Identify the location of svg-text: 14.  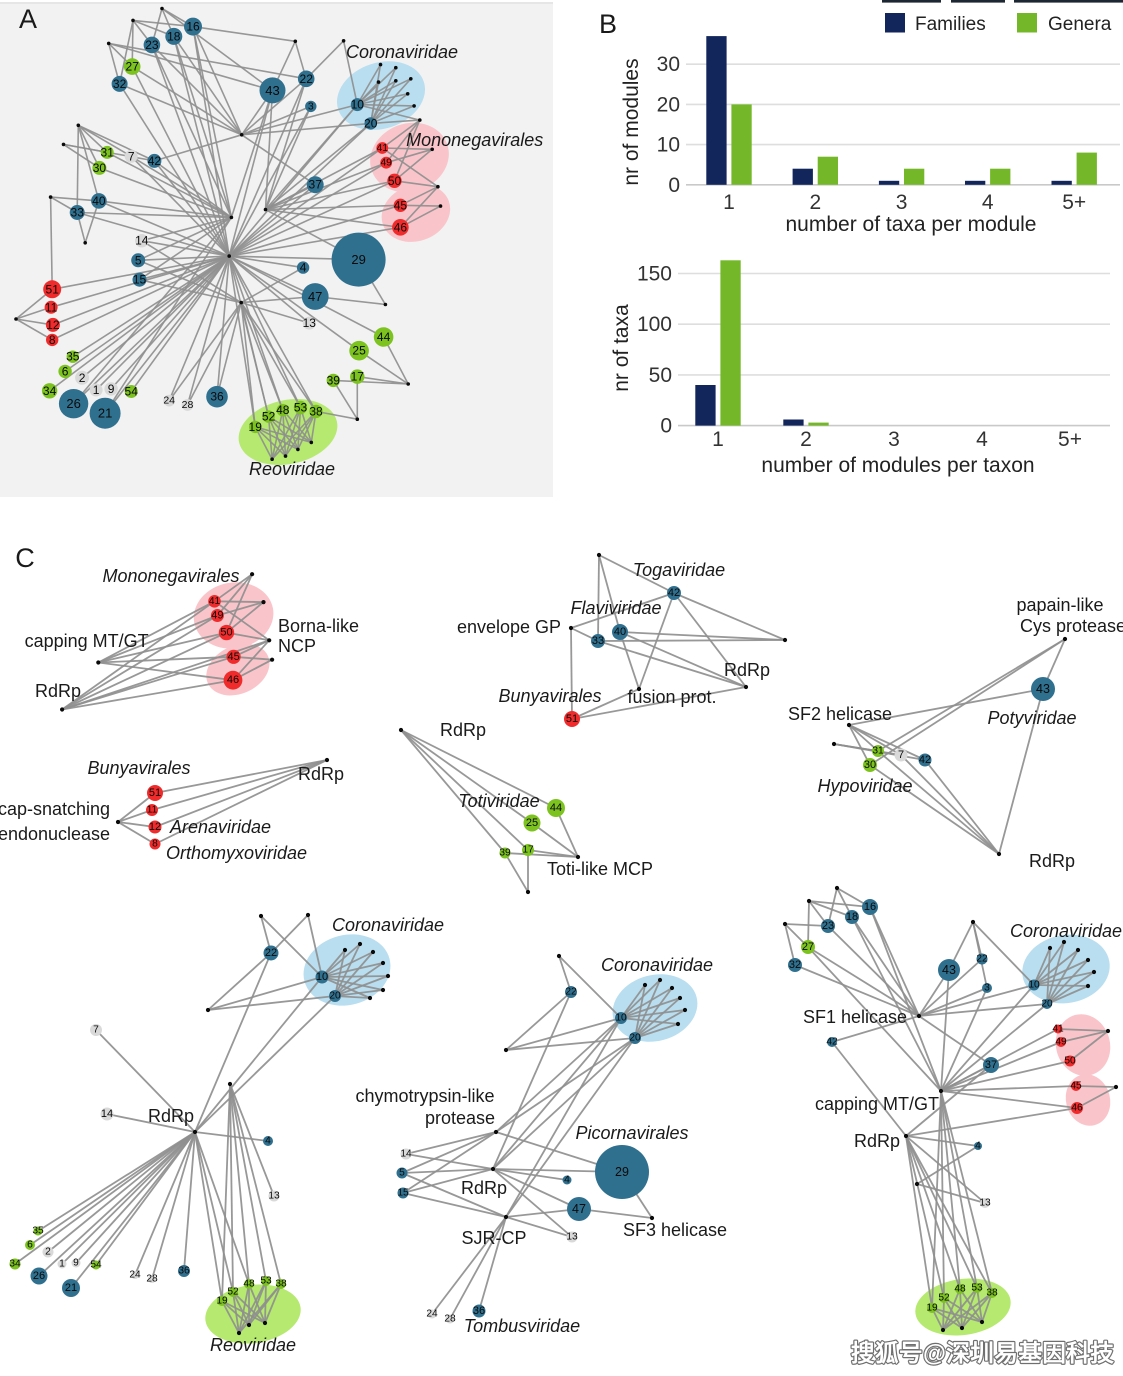
(107, 1114).